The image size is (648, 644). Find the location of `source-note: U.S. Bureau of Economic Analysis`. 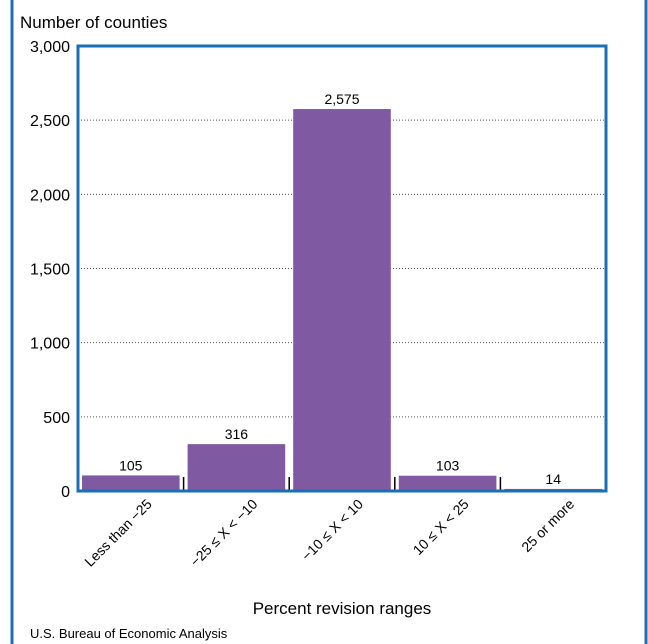

source-note: U.S. Bureau of Economic Analysis is located at coordinates (129, 633).